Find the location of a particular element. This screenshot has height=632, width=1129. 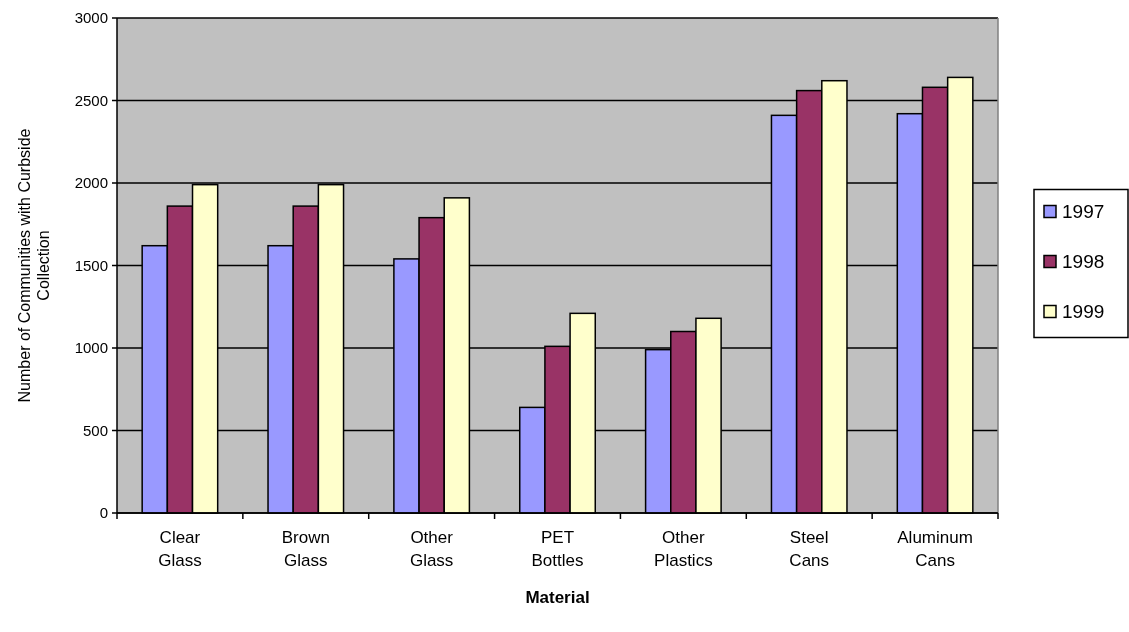

y-tick-label: 2000 is located at coordinates (91, 183).